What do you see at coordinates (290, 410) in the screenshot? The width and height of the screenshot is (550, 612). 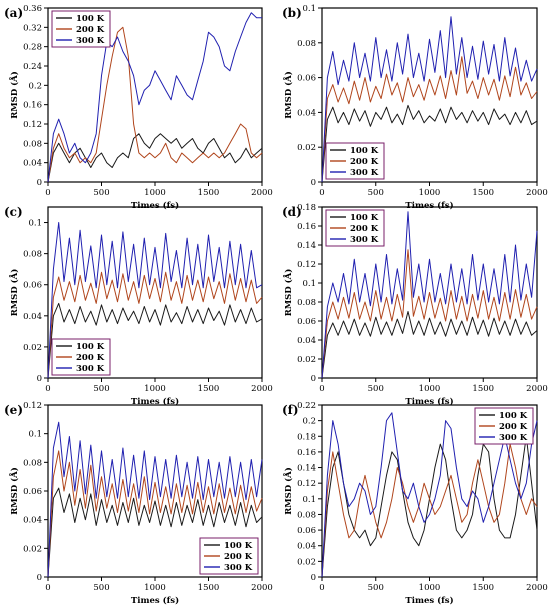 I see `panel-label: (f)` at bounding box center [290, 410].